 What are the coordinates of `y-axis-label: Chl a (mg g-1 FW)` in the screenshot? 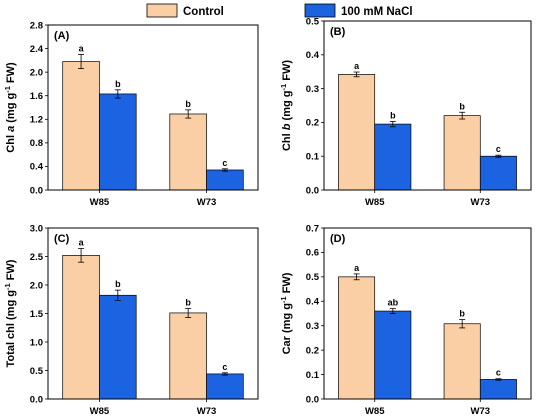 It's located at (10, 107).